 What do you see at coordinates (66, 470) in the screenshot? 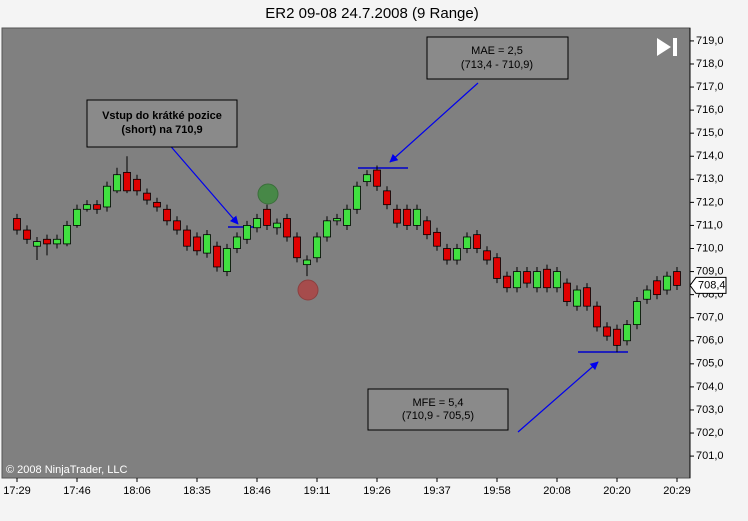
I see `copyright: © 2008 NinjaTrader, LLC` at bounding box center [66, 470].